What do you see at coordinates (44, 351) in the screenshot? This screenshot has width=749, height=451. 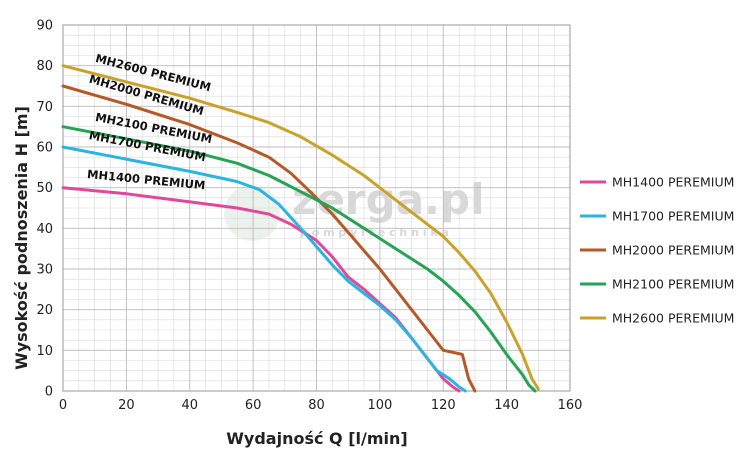 I see `y-tick-label: 10` at bounding box center [44, 351].